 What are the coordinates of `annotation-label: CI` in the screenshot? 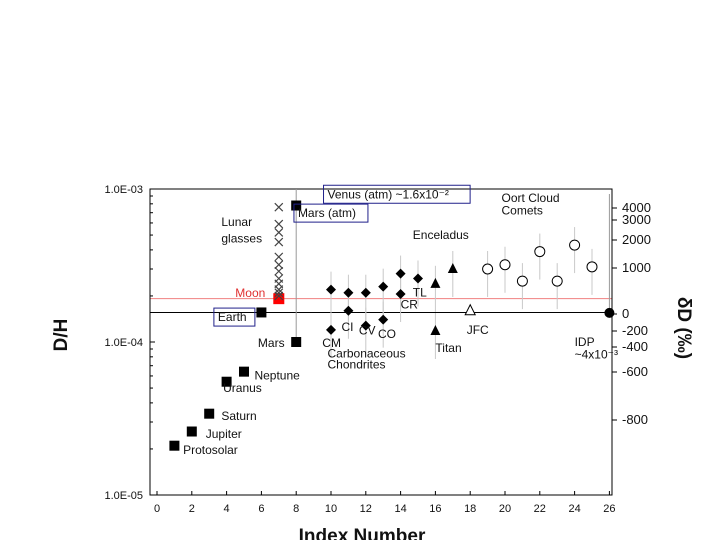 It's located at (347, 327).